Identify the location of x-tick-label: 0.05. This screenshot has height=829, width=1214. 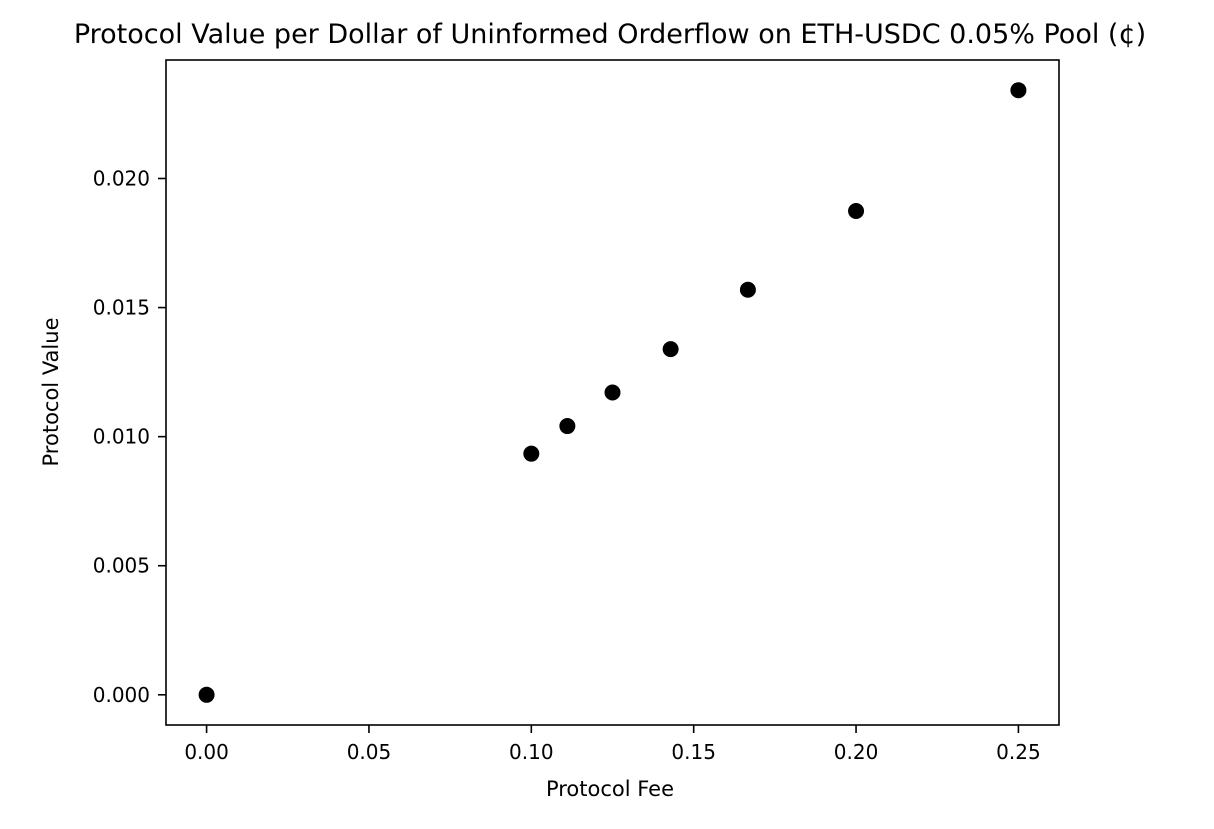
(369, 752).